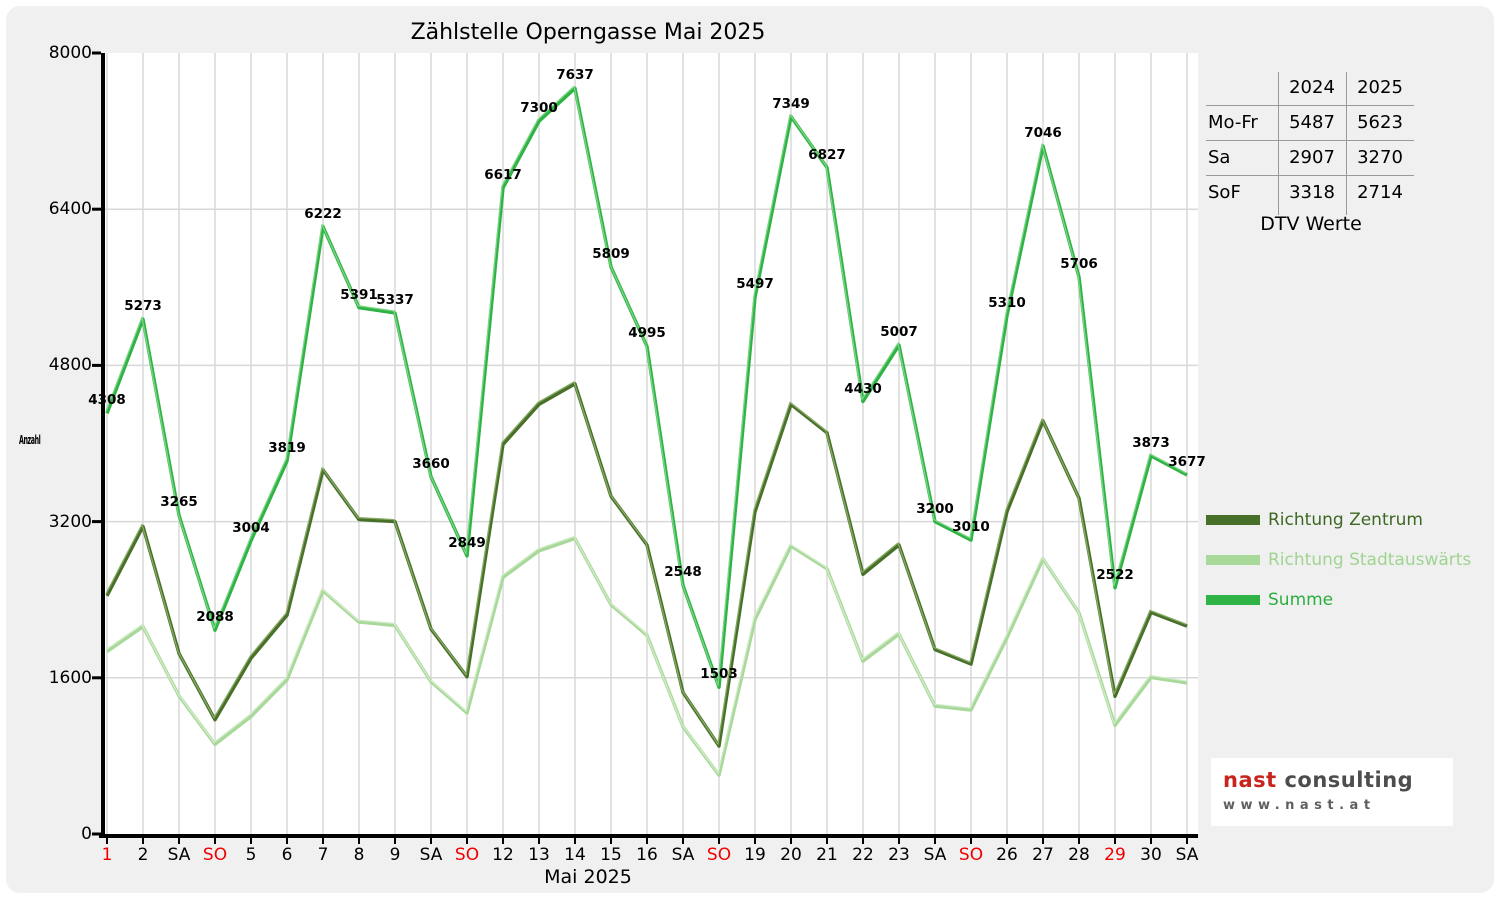 The height and width of the screenshot is (906, 1500). Describe the element at coordinates (1312, 157) in the screenshot. I see `cell-value: 2907` at that location.